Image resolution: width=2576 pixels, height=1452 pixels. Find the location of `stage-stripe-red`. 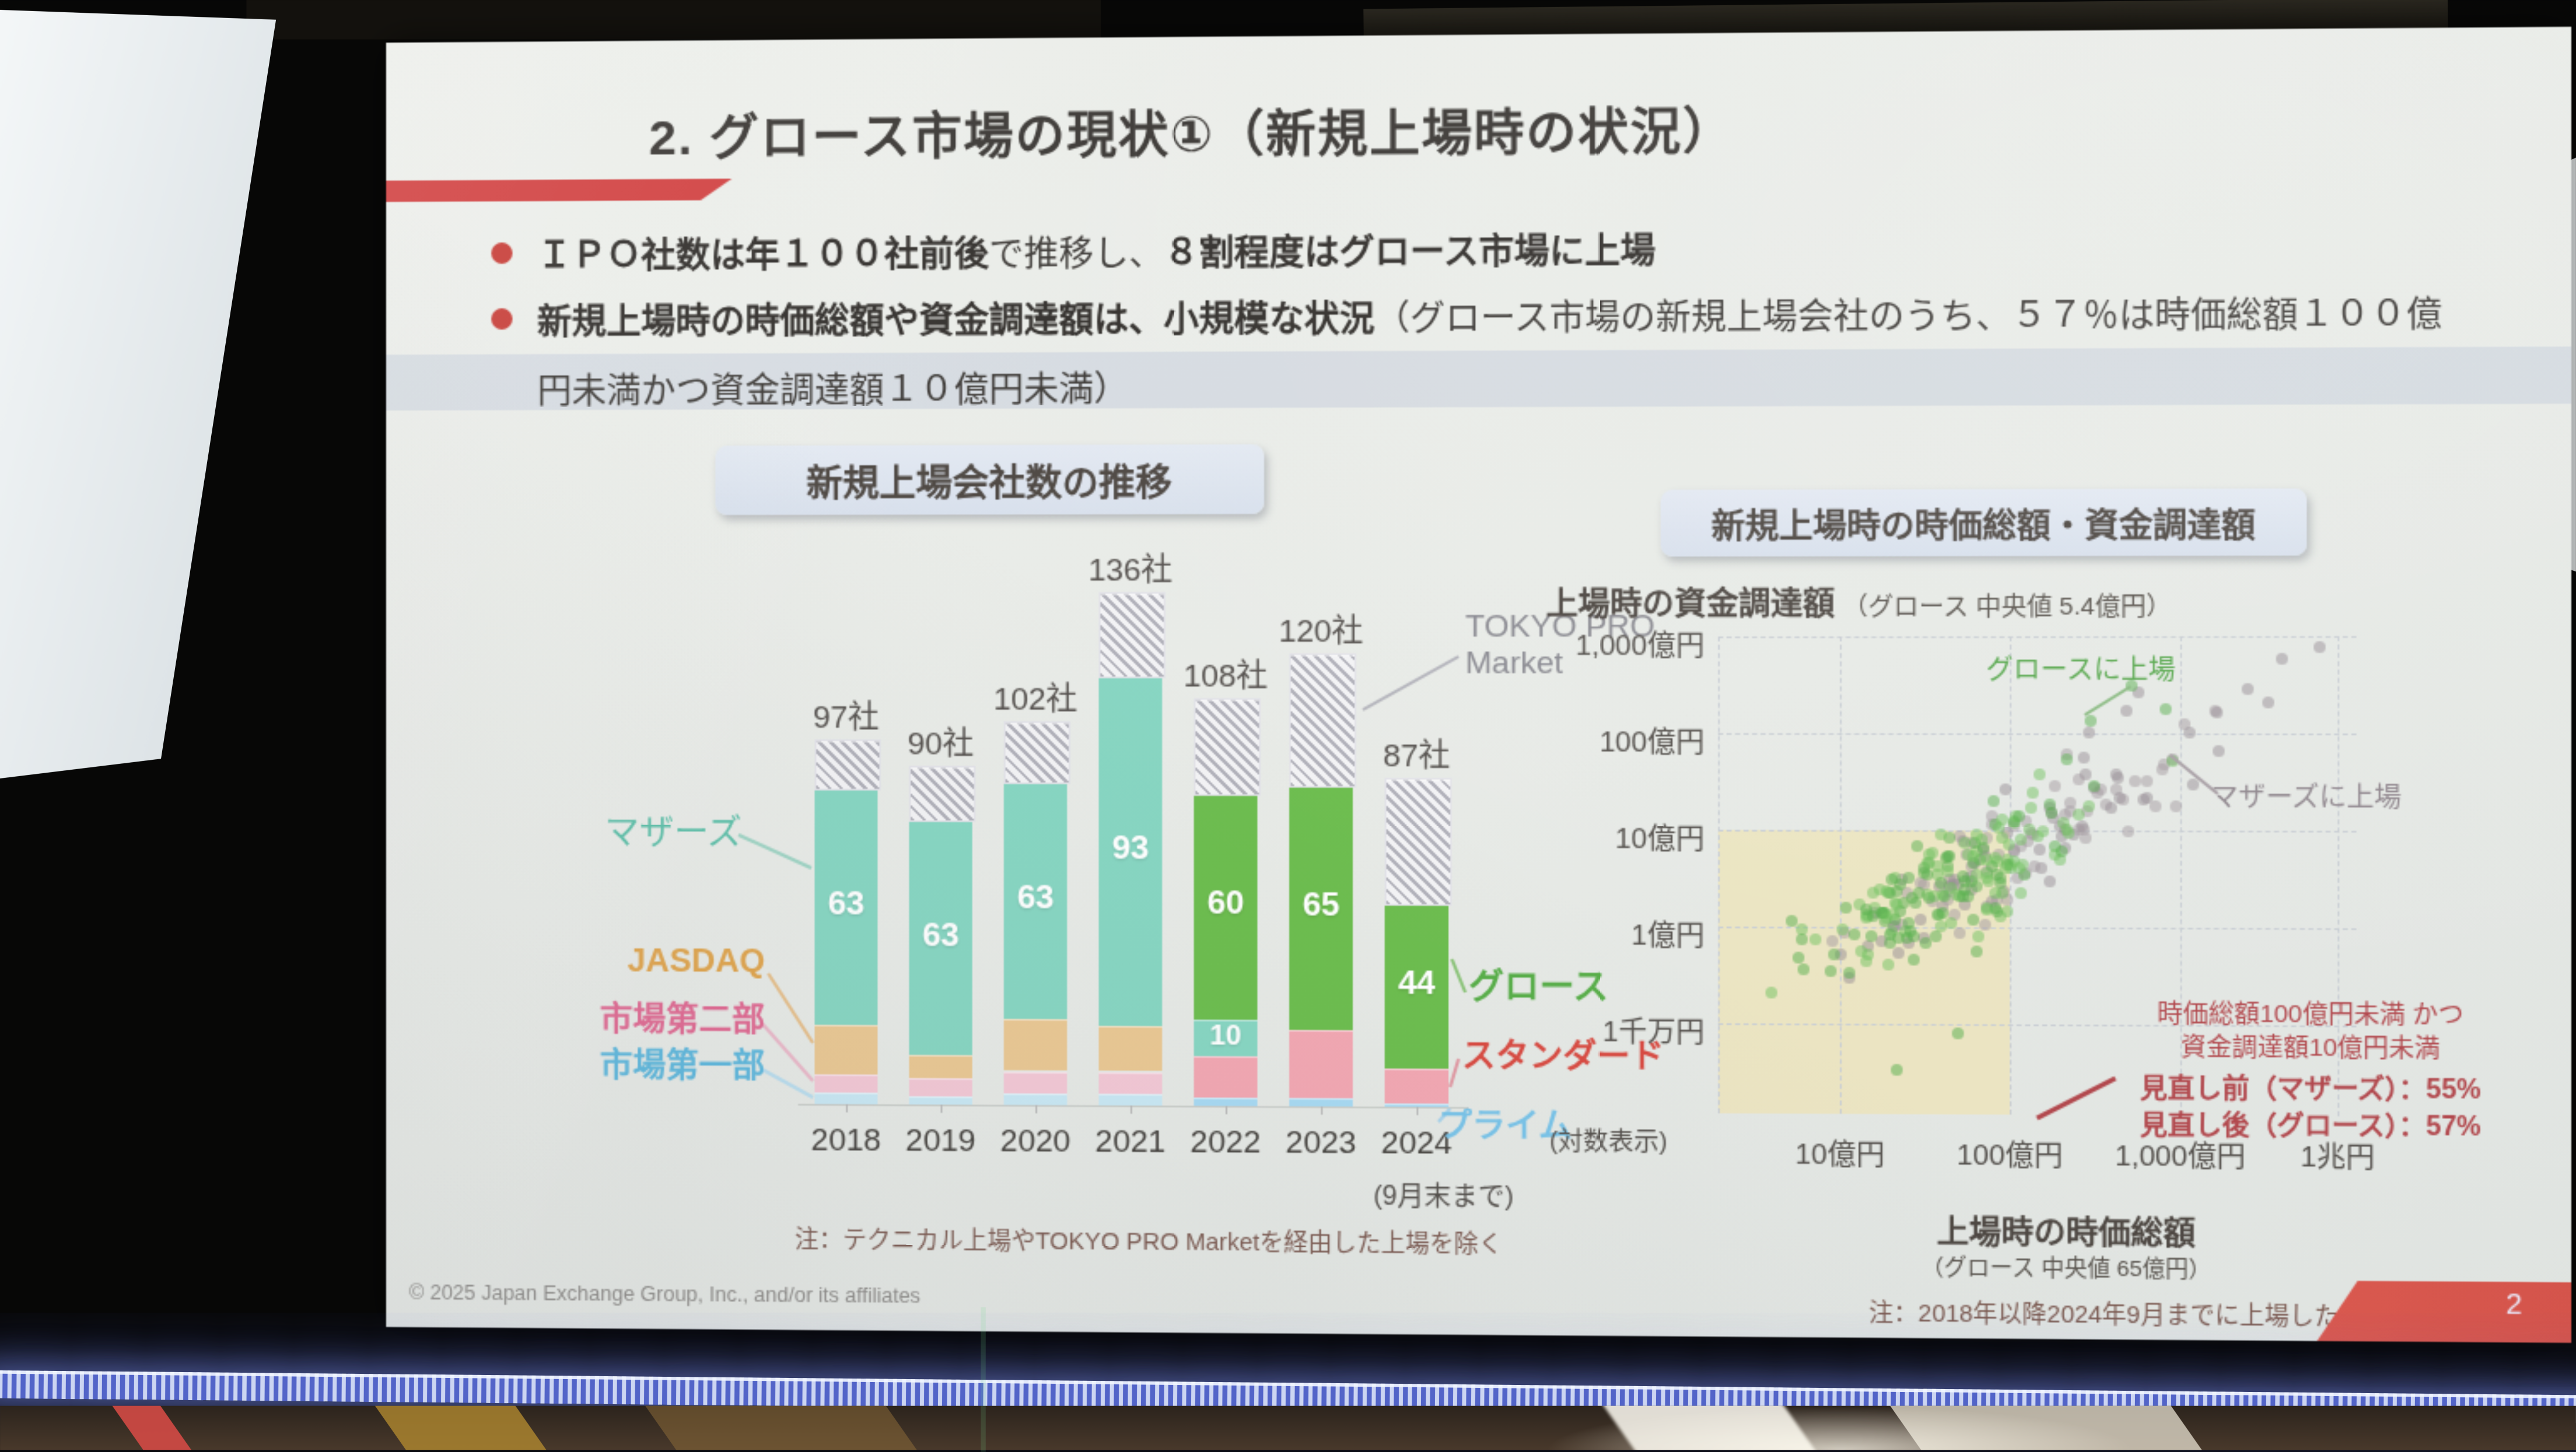

stage-stripe-red is located at coordinates (159, 1427).